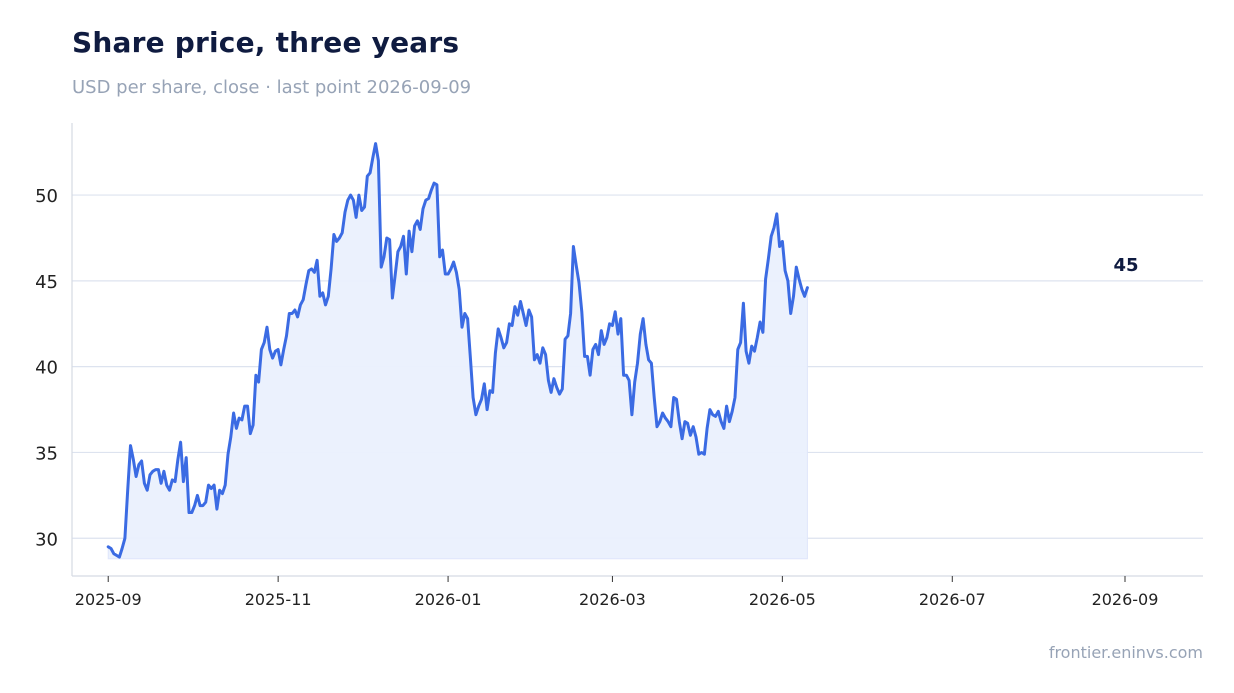  Describe the element at coordinates (266, 42) in the screenshot. I see `chart-title: Share price, three years` at that location.